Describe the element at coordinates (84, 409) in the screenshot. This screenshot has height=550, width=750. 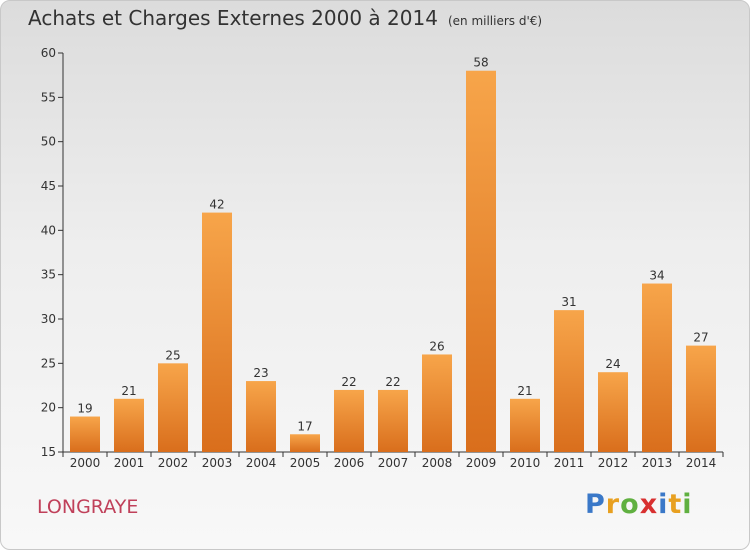
I see `data-label: 19` at that location.